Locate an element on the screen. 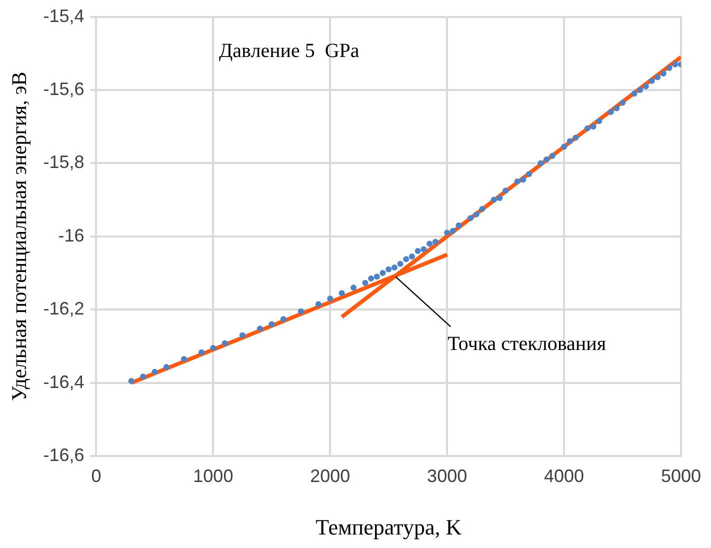 Image resolution: width=711 pixels, height=548 pixels. x-tick-label: 5000 is located at coordinates (680, 476).